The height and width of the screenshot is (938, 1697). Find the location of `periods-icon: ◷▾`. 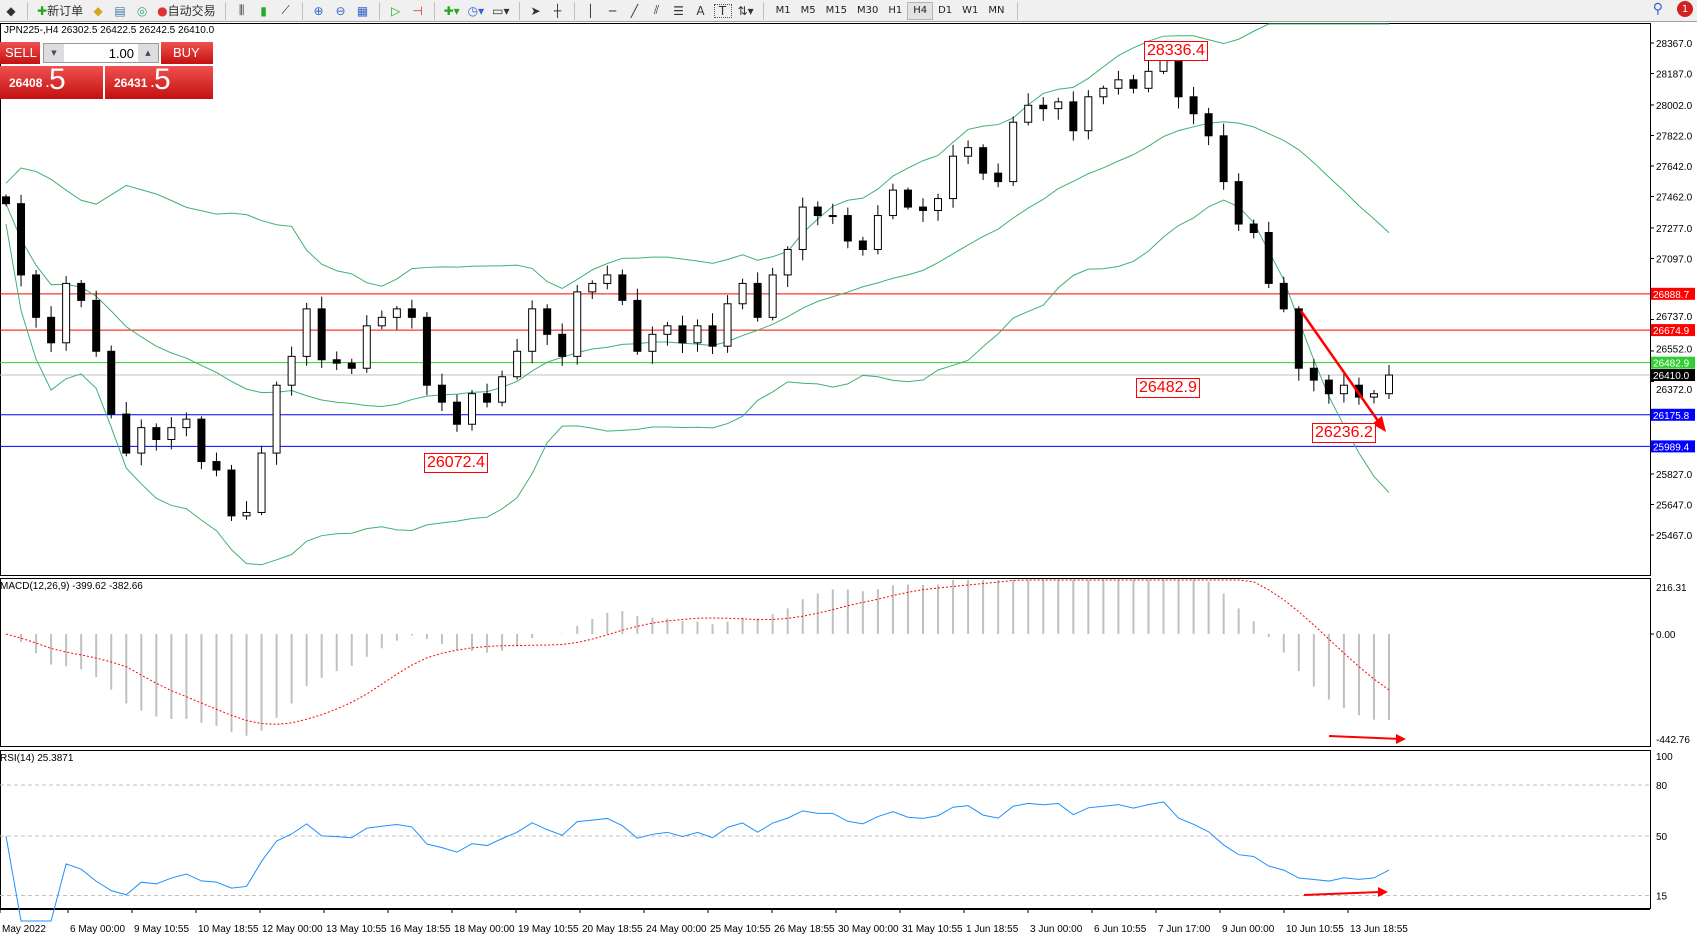

periods-icon: ◷▾ is located at coordinates (476, 10).